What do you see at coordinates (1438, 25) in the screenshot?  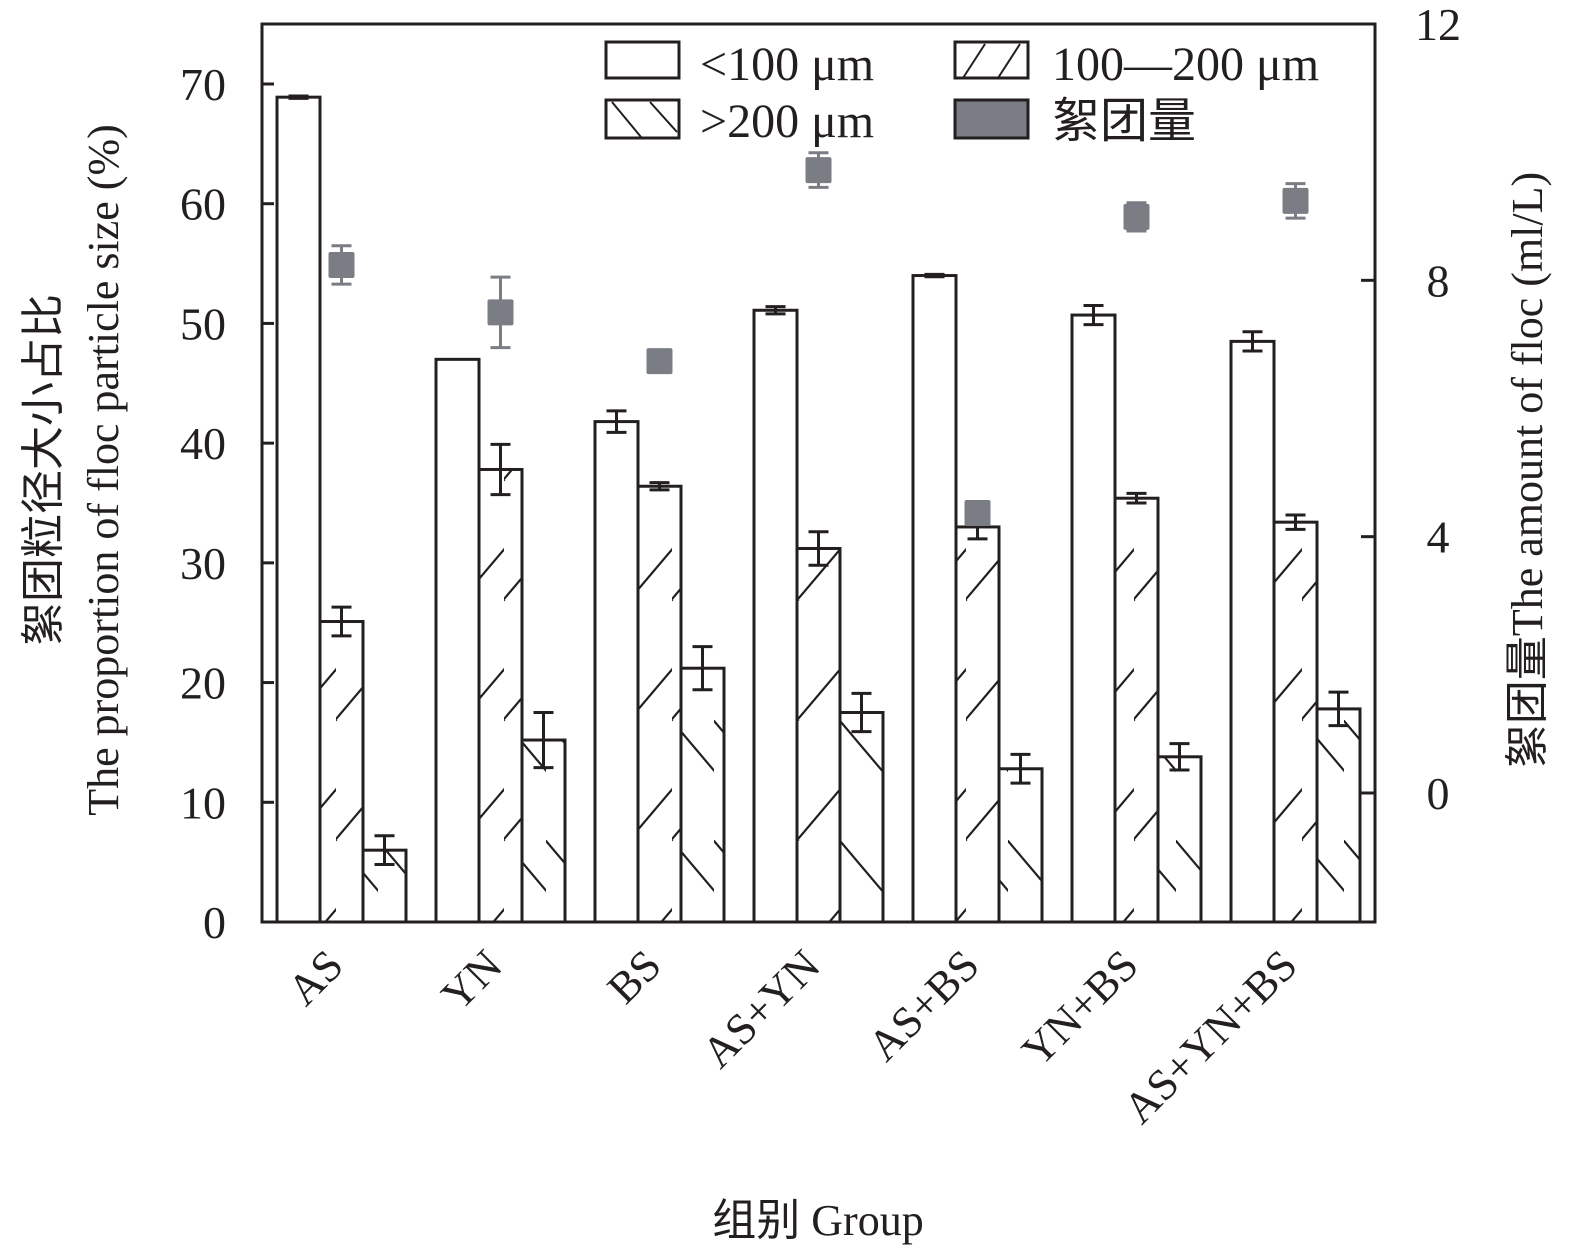 I see `right-tick-label: 12` at bounding box center [1438, 25].